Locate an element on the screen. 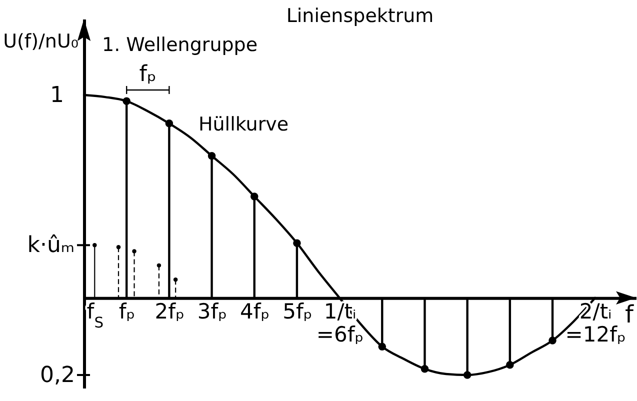 The height and width of the screenshot is (401, 637). series-label: Hüllkurve is located at coordinates (243, 125).